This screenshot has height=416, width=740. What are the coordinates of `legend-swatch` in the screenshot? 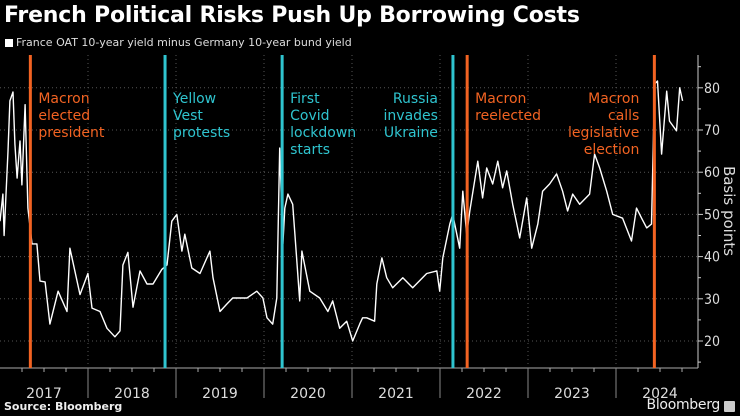 It's located at (9, 42).